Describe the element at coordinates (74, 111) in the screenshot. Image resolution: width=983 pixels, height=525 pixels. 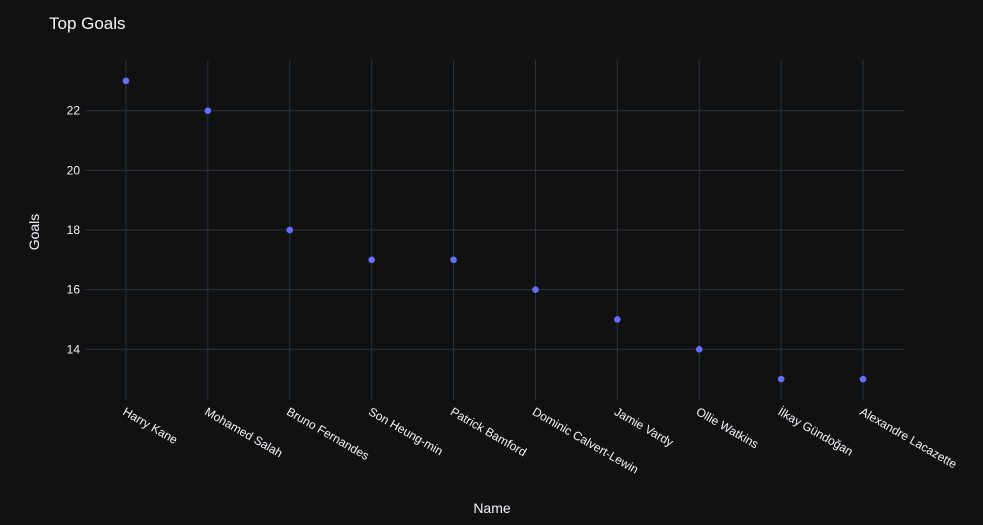
I see `y-tick-label: 22` at that location.